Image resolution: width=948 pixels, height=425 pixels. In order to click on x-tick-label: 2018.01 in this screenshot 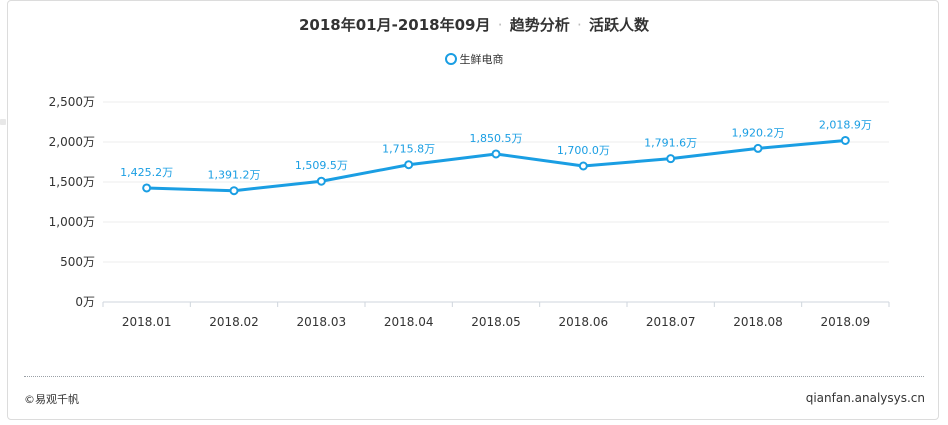, I will do `click(147, 322)`.